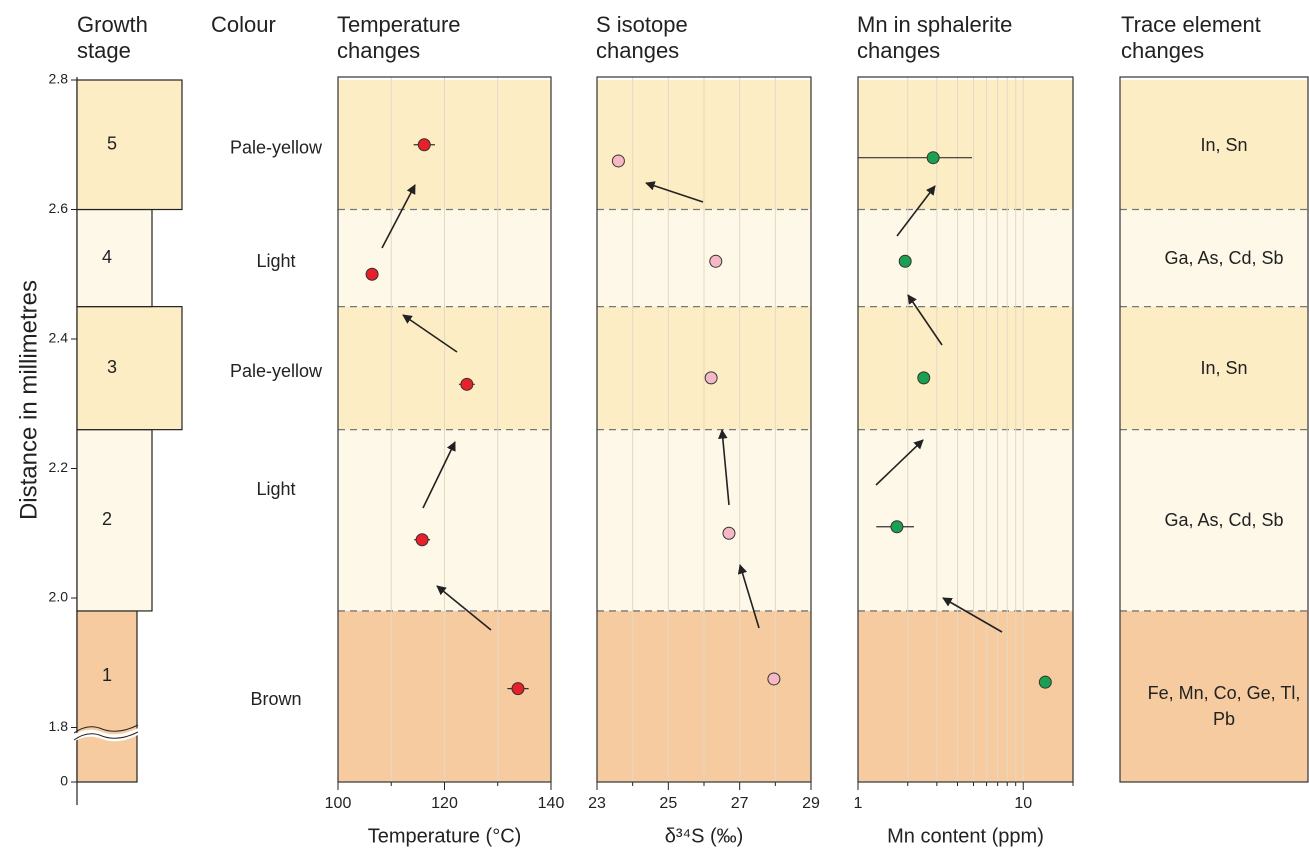 This screenshot has height=852, width=1309. I want to click on x-tick-label: 25, so click(668, 803).